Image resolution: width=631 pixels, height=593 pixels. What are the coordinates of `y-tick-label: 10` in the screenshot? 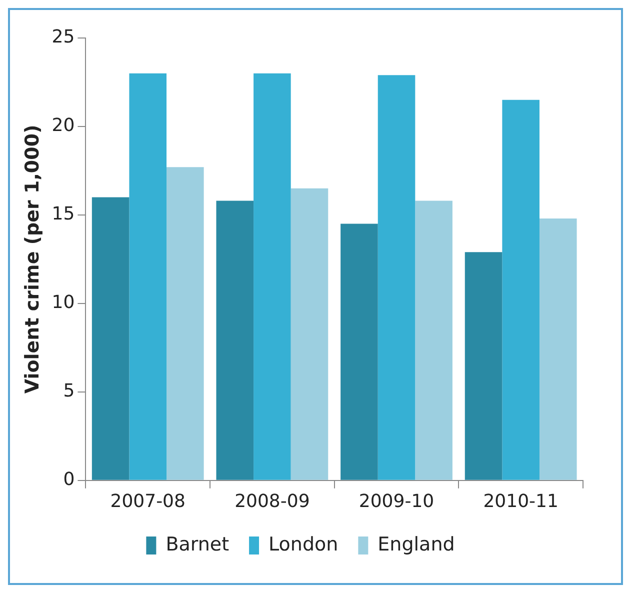 It's located at (63, 303).